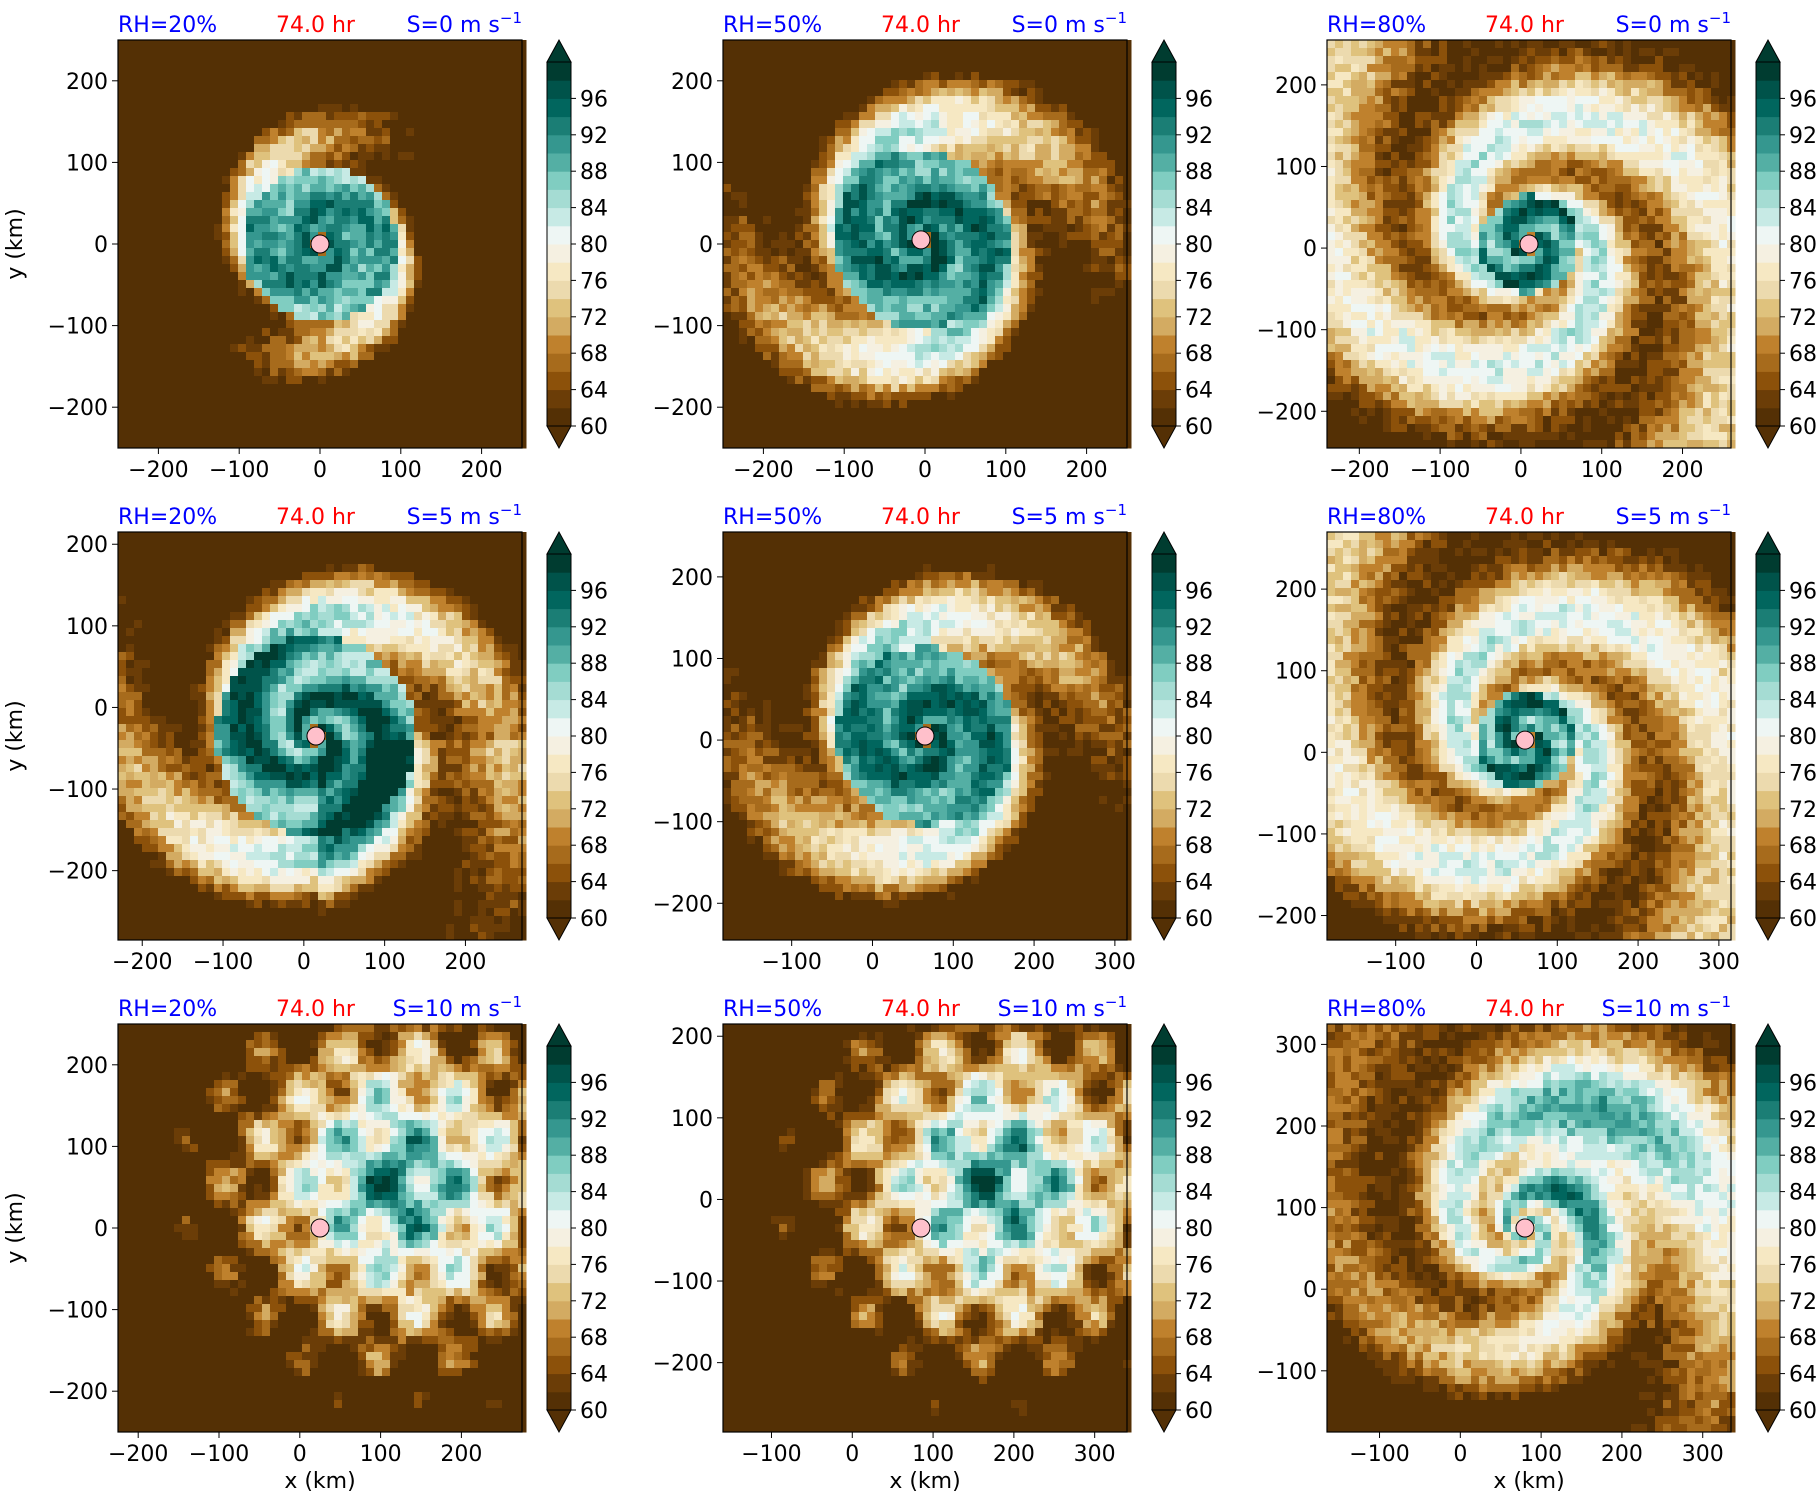 The height and width of the screenshot is (1499, 1817). Describe the element at coordinates (1376, 1009) in the screenshot. I see `rh-label: RH=80%` at that location.